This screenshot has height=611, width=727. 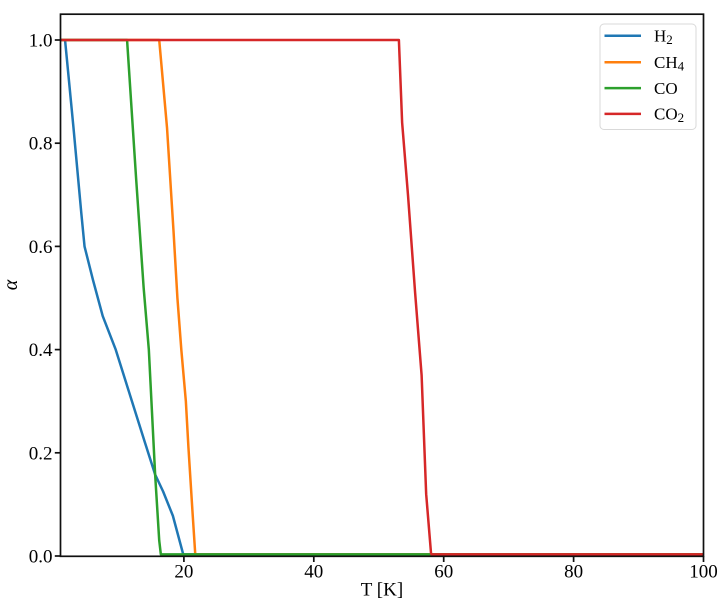 What do you see at coordinates (443, 572) in the screenshot?
I see `svg-text: 60` at bounding box center [443, 572].